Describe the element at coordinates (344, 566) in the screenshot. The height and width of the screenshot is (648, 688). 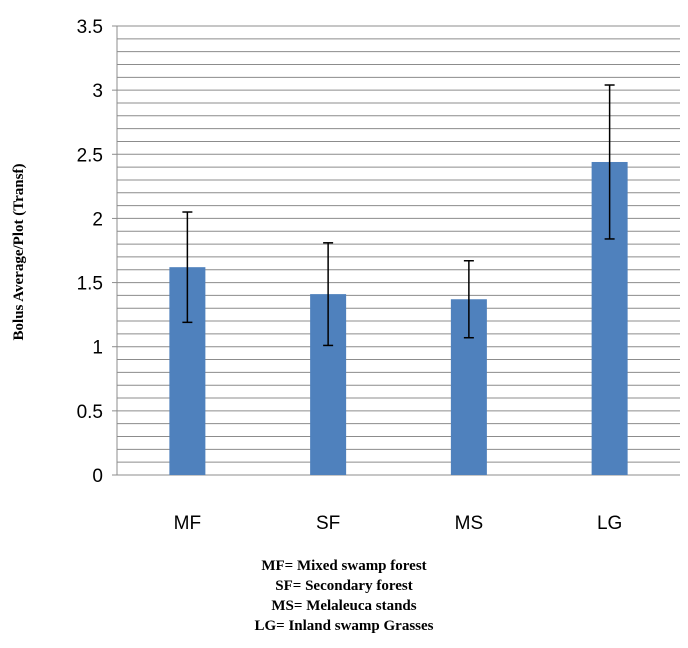
I see `legend-note-mf: MF= Mixed swamp forest` at that location.